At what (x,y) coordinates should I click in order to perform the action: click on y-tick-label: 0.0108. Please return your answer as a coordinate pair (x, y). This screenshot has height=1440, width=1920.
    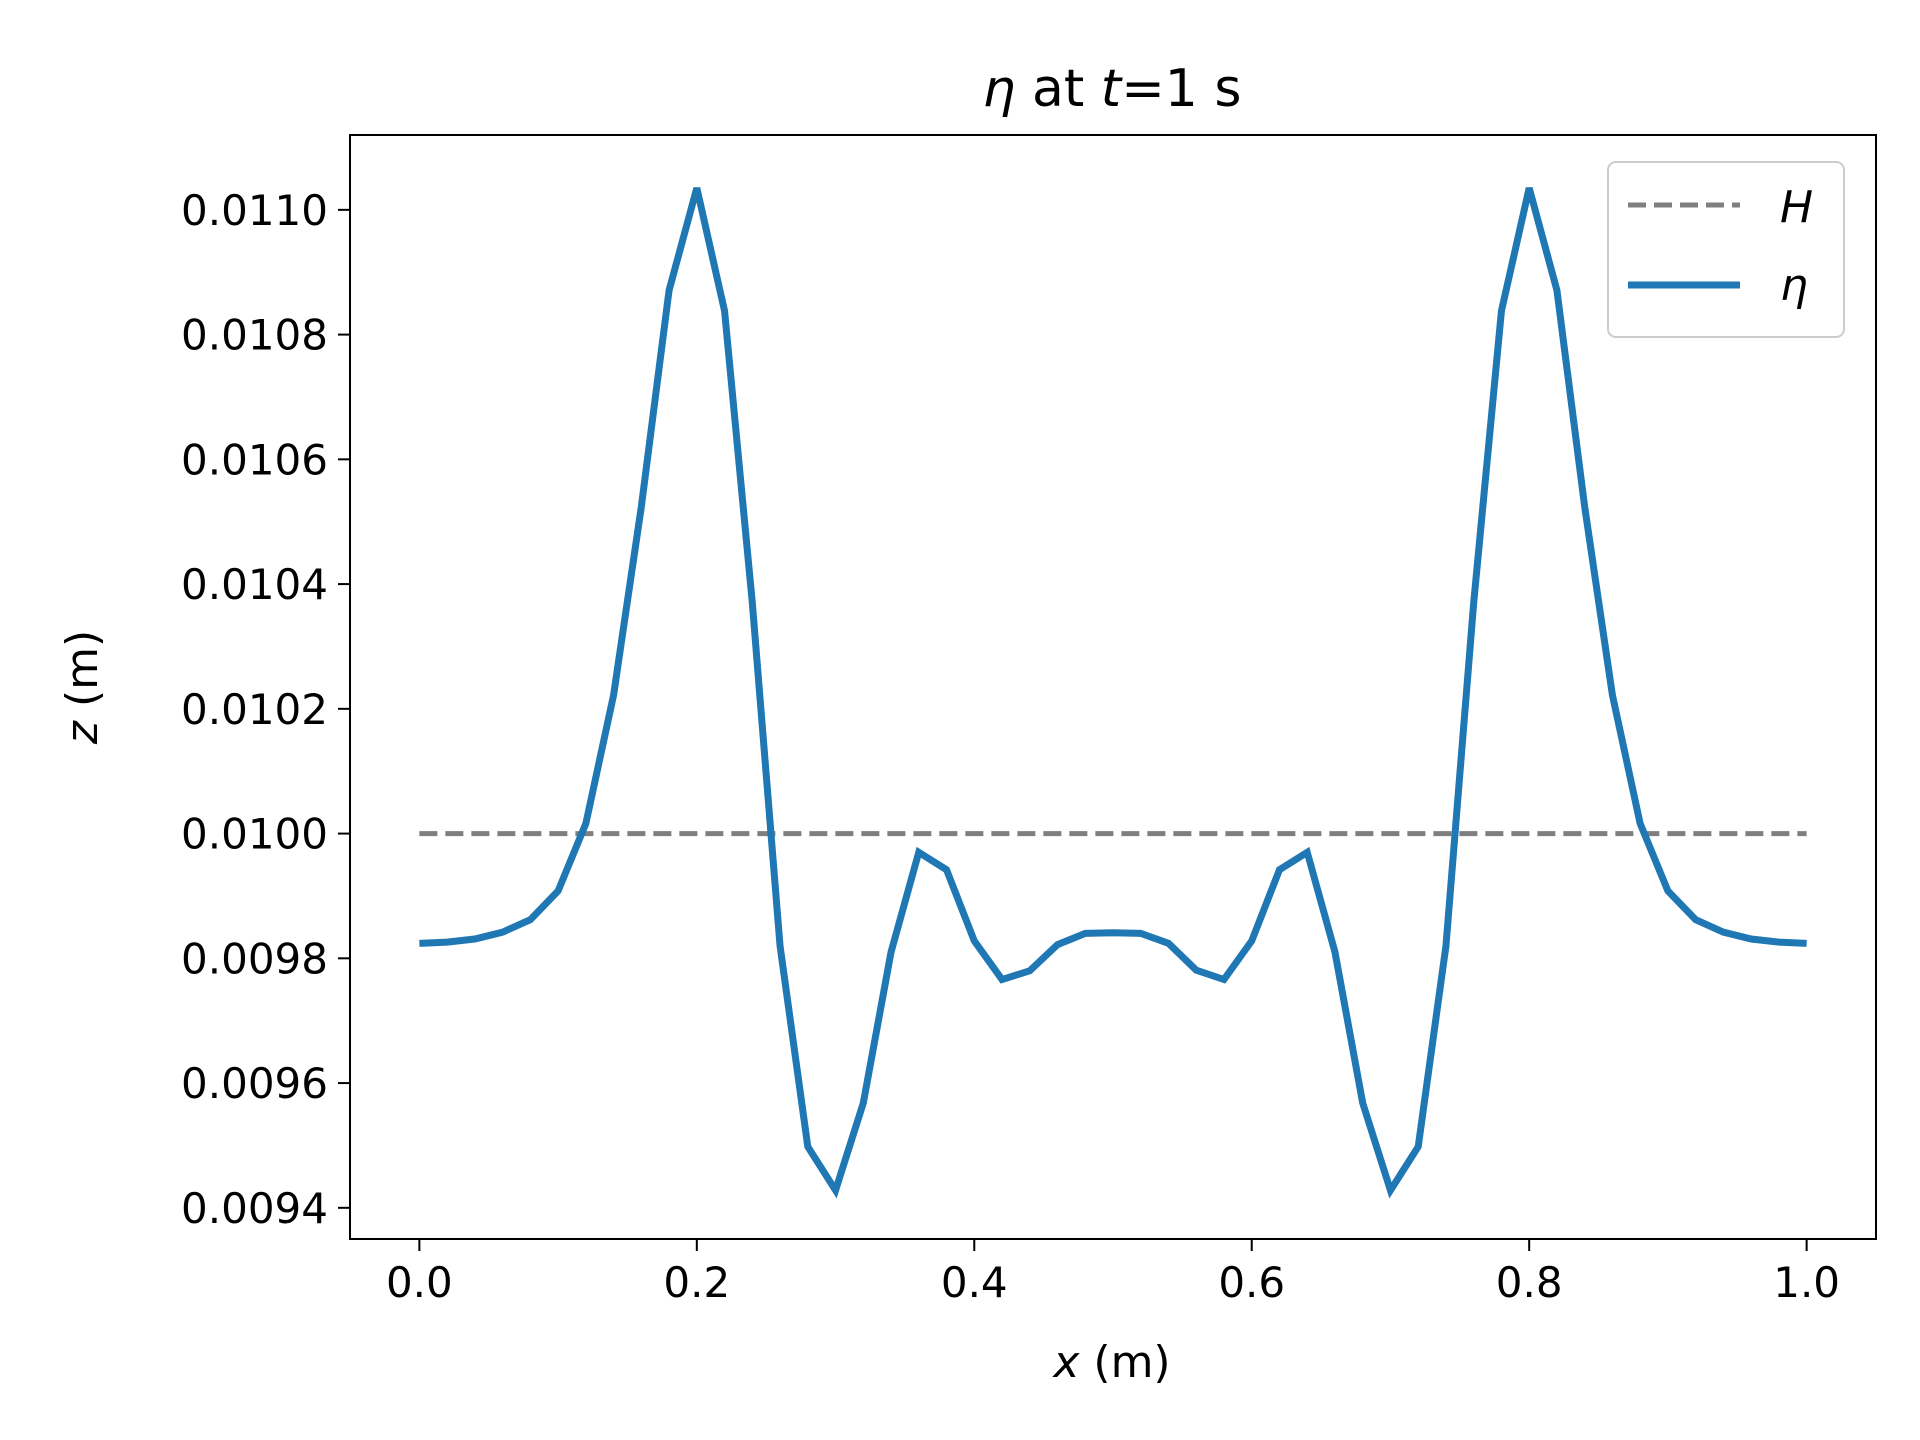
    Looking at the image, I should click on (254, 335).